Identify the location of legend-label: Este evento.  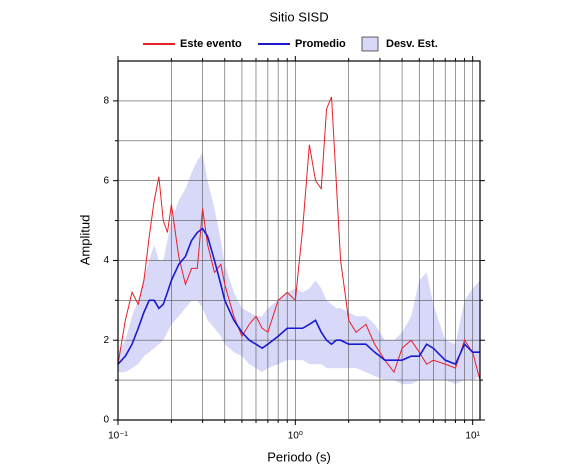
(211, 44).